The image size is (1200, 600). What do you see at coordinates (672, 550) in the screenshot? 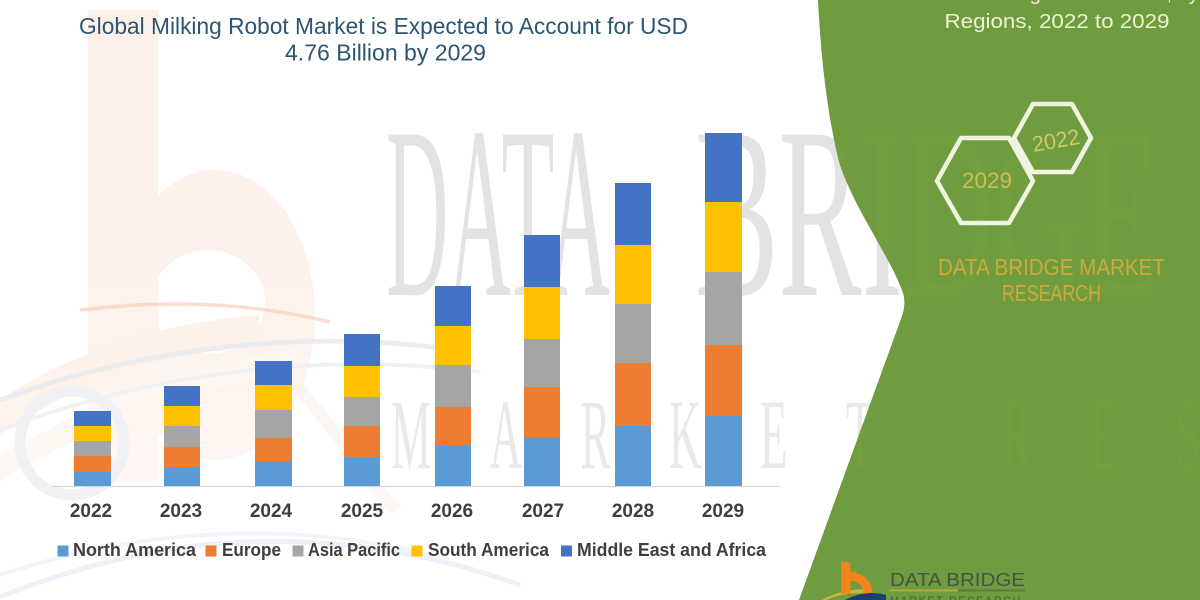
I see `svg-text: Middle East and Africa` at bounding box center [672, 550].